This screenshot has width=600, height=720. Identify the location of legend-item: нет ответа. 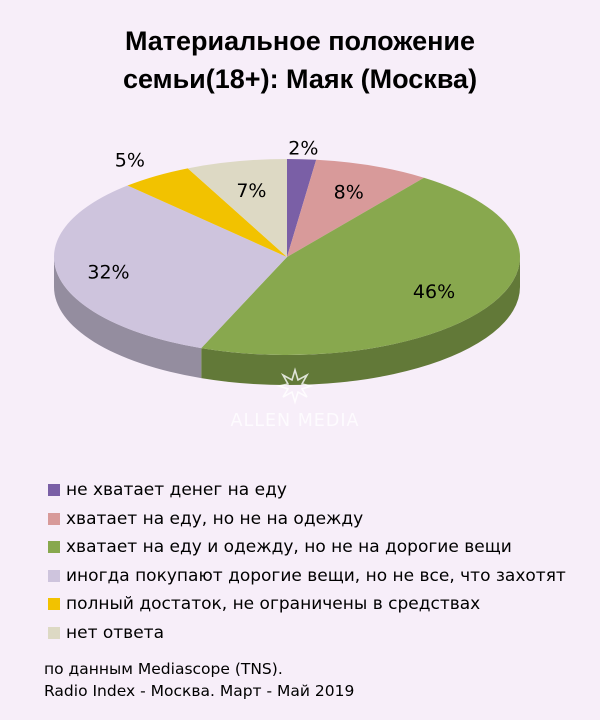
(307, 633).